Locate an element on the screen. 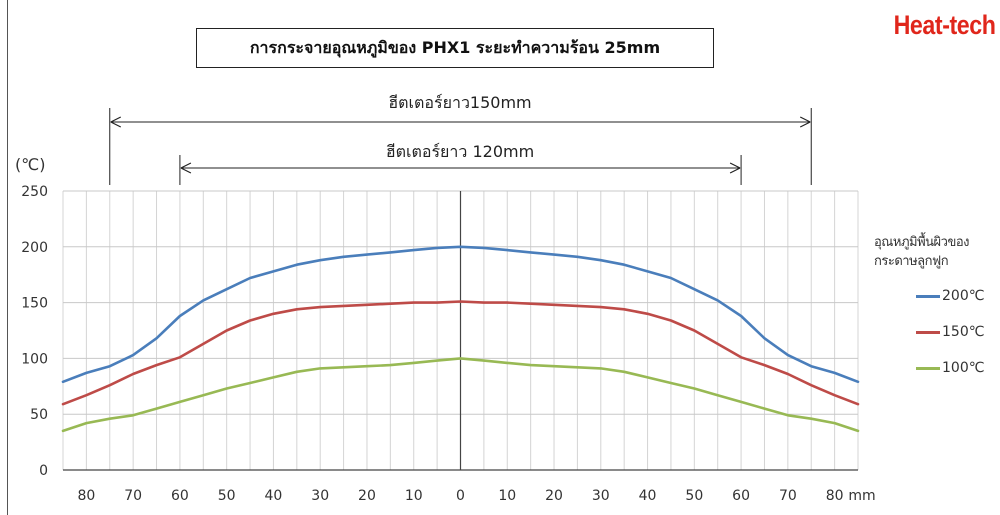 Image resolution: width=1000 pixels, height=515 pixels. x-unit-label: mm is located at coordinates (861, 496).